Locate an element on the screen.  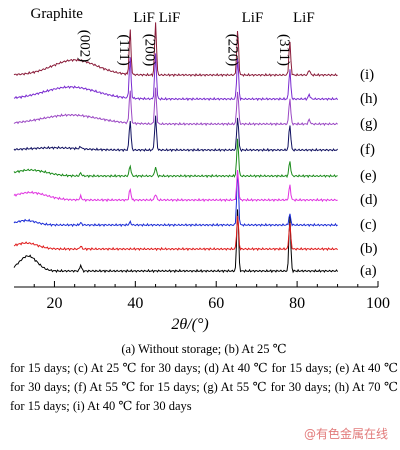
series-label: (c) is located at coordinates (368, 225).